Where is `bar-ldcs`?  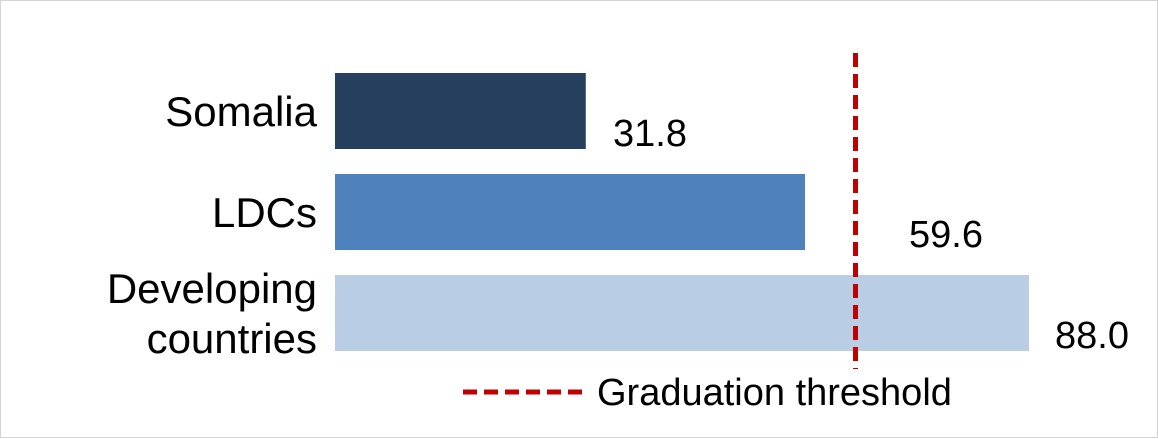 bar-ldcs is located at coordinates (570, 212).